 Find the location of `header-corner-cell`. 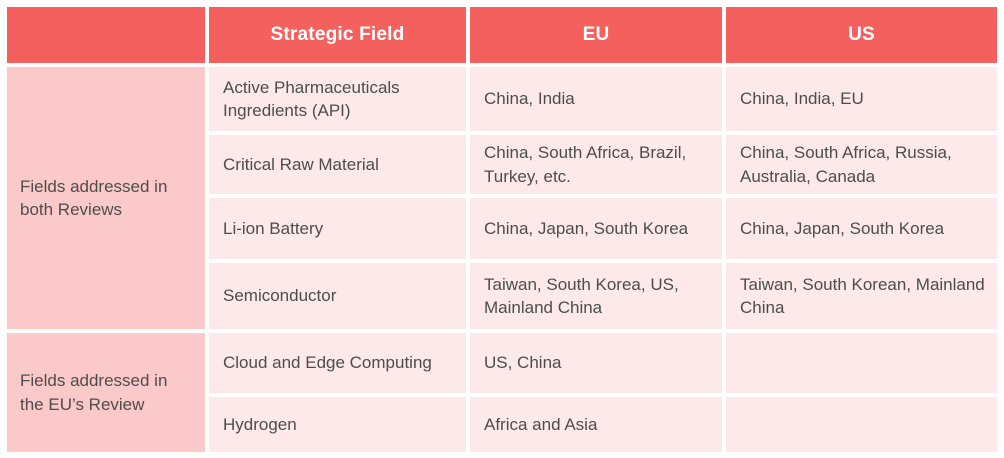

header-corner-cell is located at coordinates (106, 35).